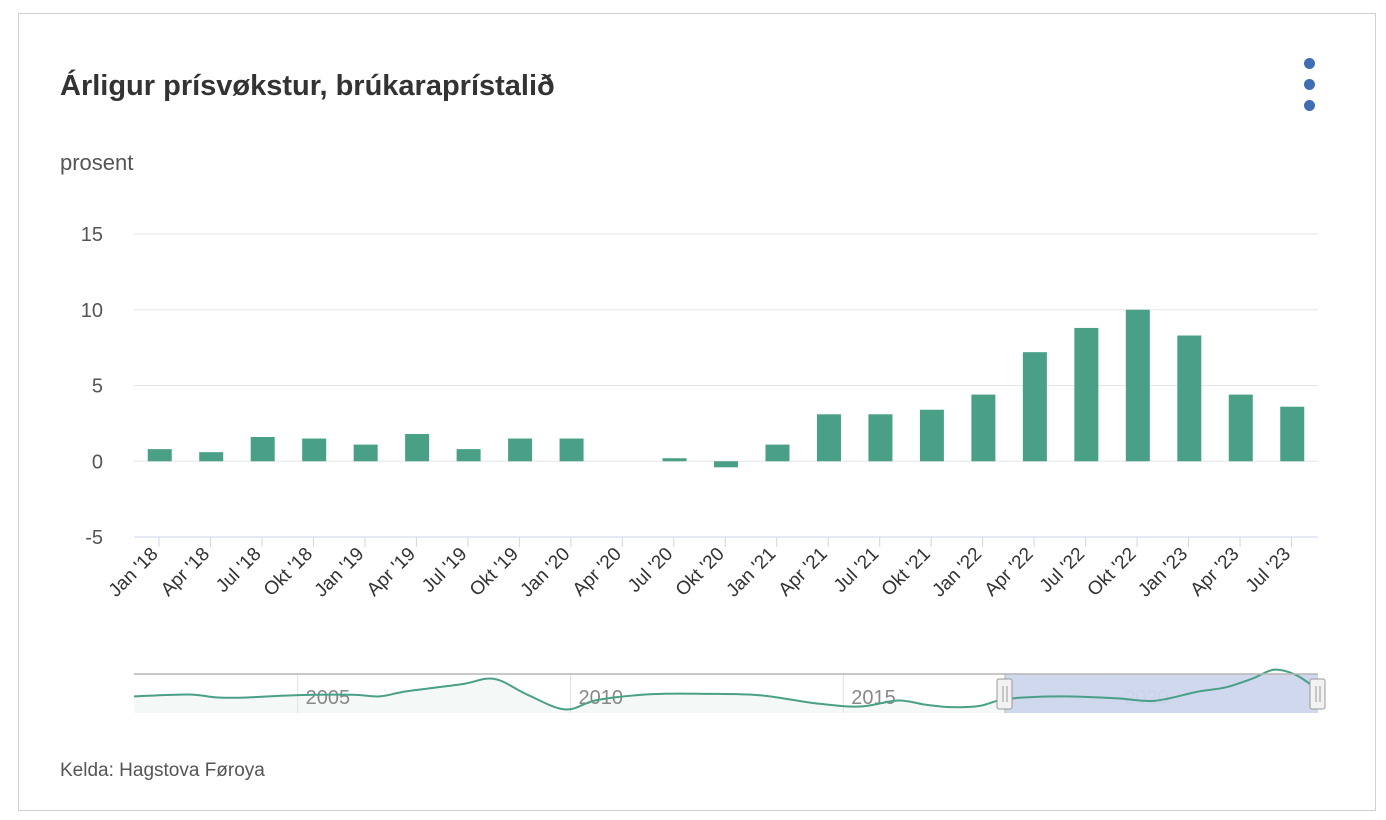 The image size is (1386, 820). What do you see at coordinates (1309, 63) in the screenshot?
I see `kebab-menu-icon` at bounding box center [1309, 63].